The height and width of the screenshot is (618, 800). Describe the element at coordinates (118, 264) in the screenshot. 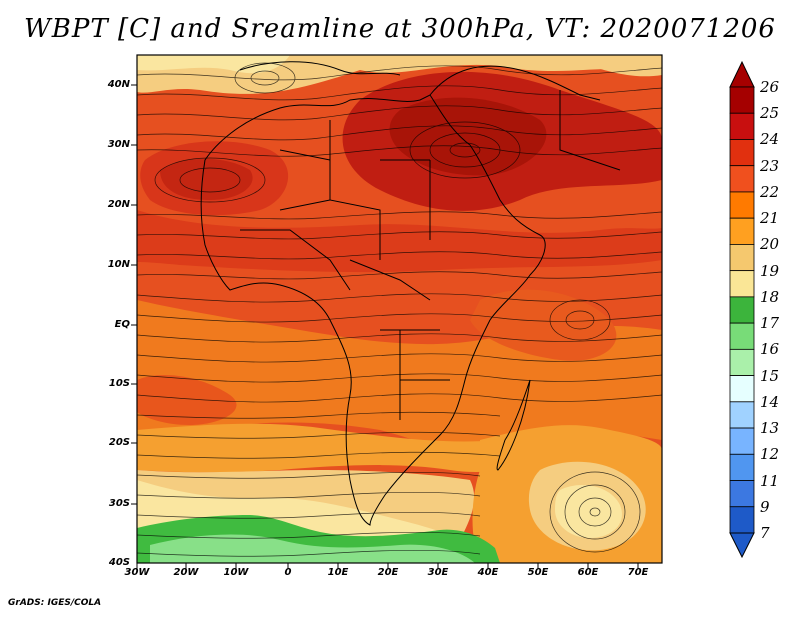

I see `lat-label-10n: 10N` at that location.